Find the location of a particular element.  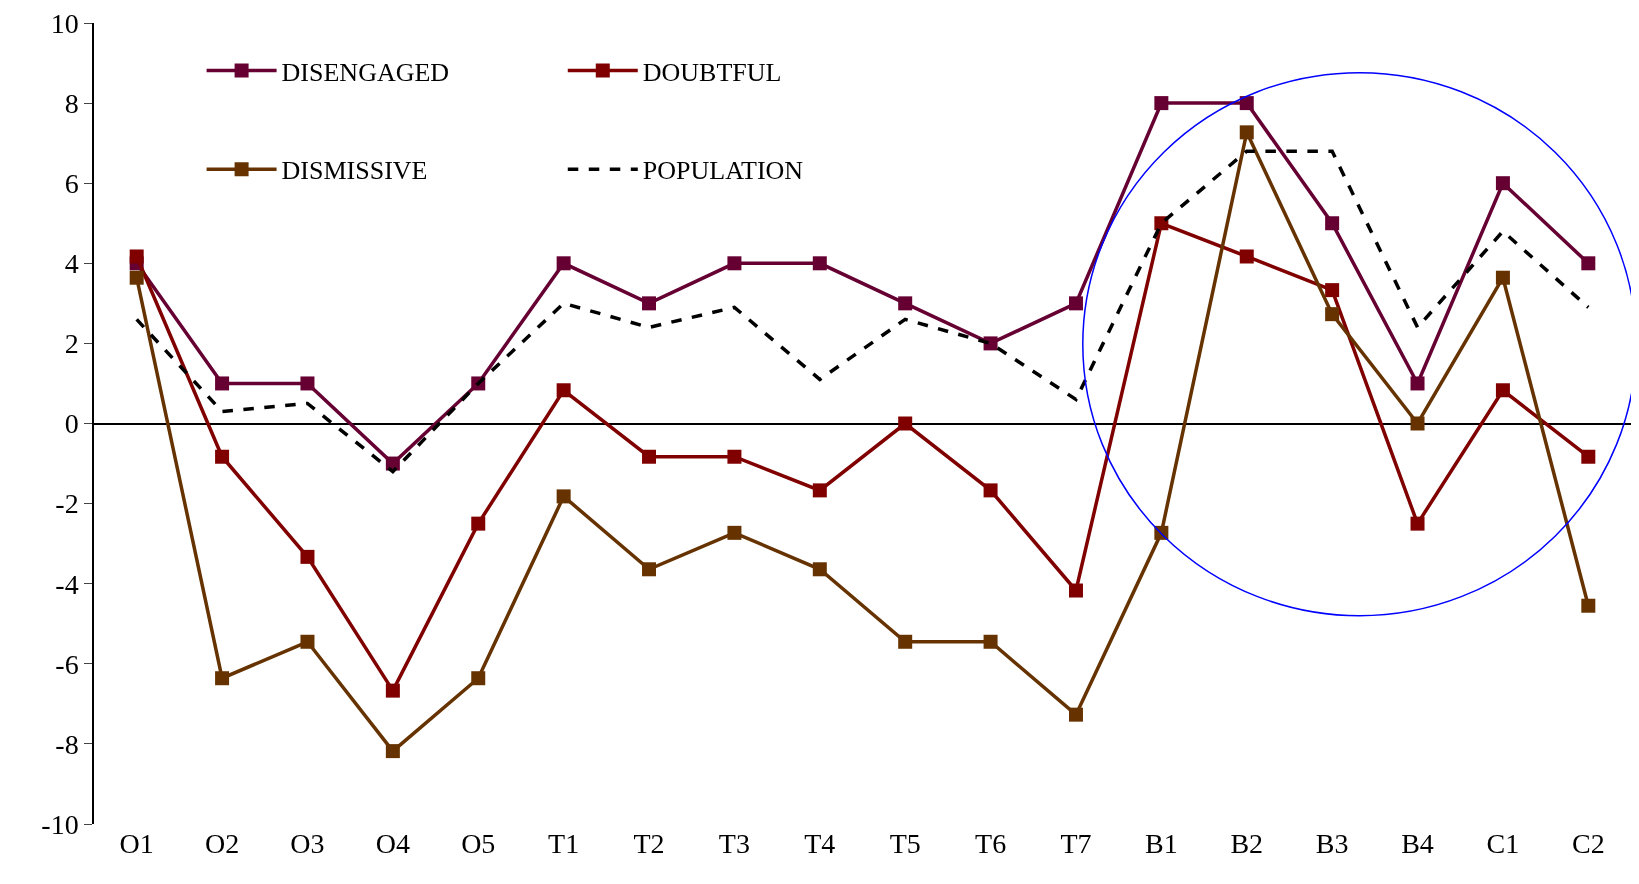

y-tick-label: -8 is located at coordinates (67, 744).